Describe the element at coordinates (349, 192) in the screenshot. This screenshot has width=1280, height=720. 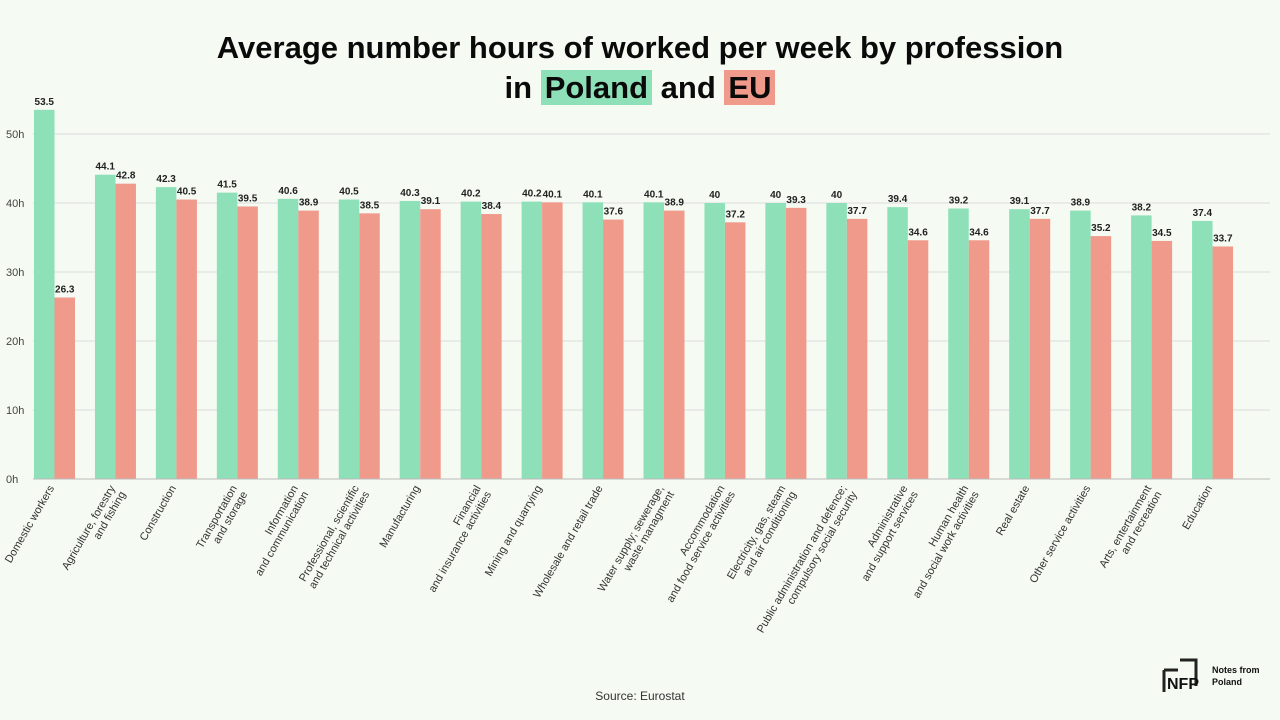
I see `data-label-poland: 40.5` at that location.